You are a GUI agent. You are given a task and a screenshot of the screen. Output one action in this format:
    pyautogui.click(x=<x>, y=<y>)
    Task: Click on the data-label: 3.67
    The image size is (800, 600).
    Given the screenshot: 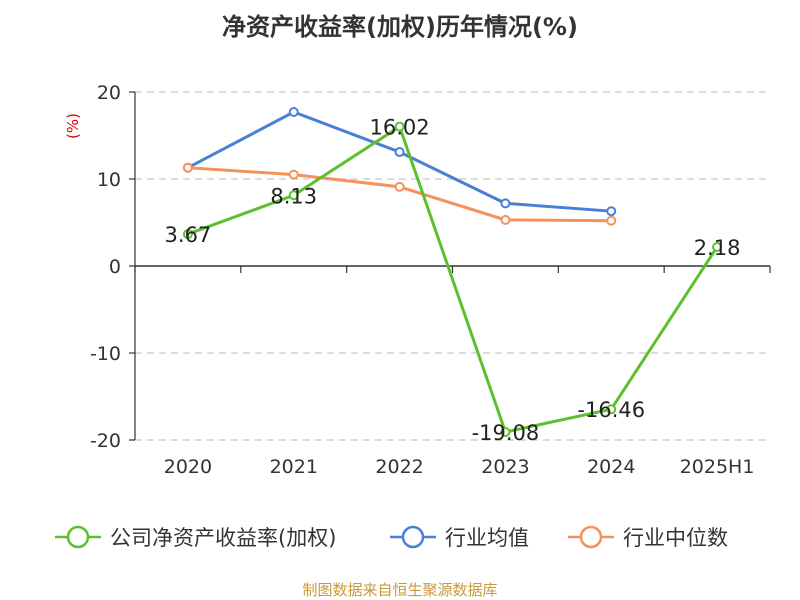 What is the action you would take?
    pyautogui.click(x=188, y=235)
    